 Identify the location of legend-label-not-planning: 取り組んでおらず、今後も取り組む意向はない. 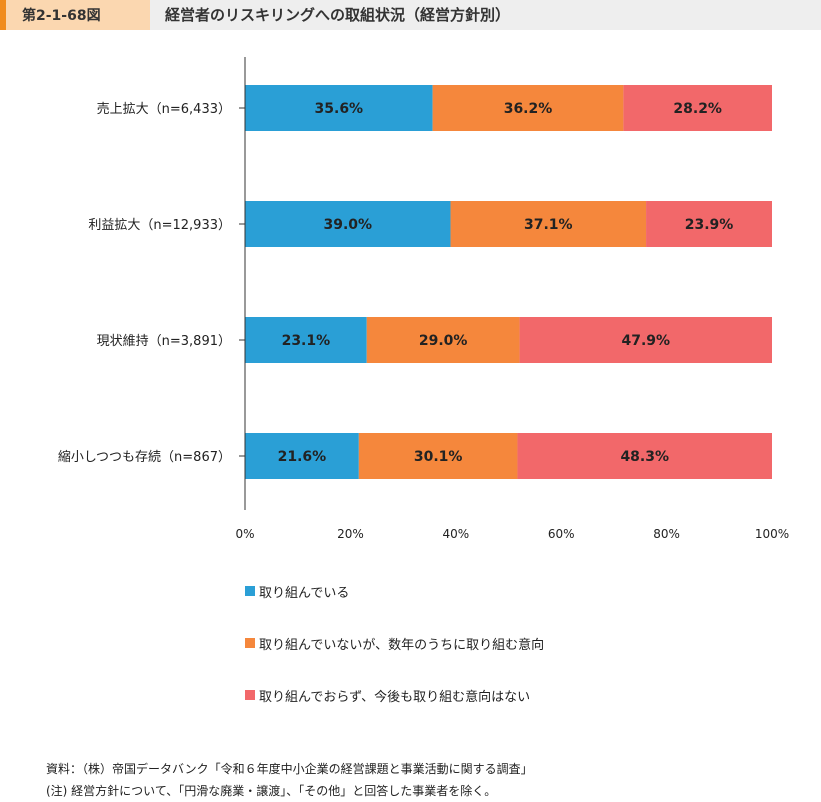
(395, 697).